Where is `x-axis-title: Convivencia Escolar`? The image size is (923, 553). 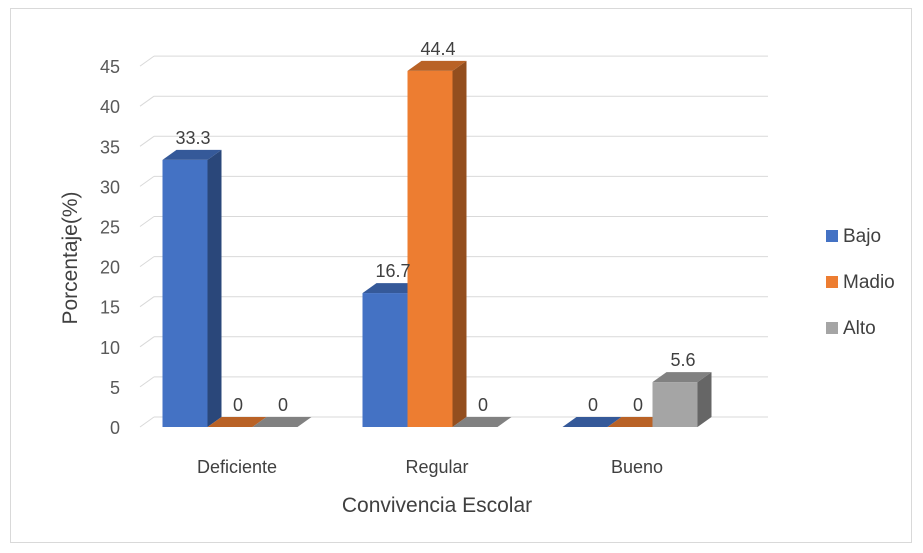 x-axis-title: Convivencia Escolar is located at coordinates (437, 505).